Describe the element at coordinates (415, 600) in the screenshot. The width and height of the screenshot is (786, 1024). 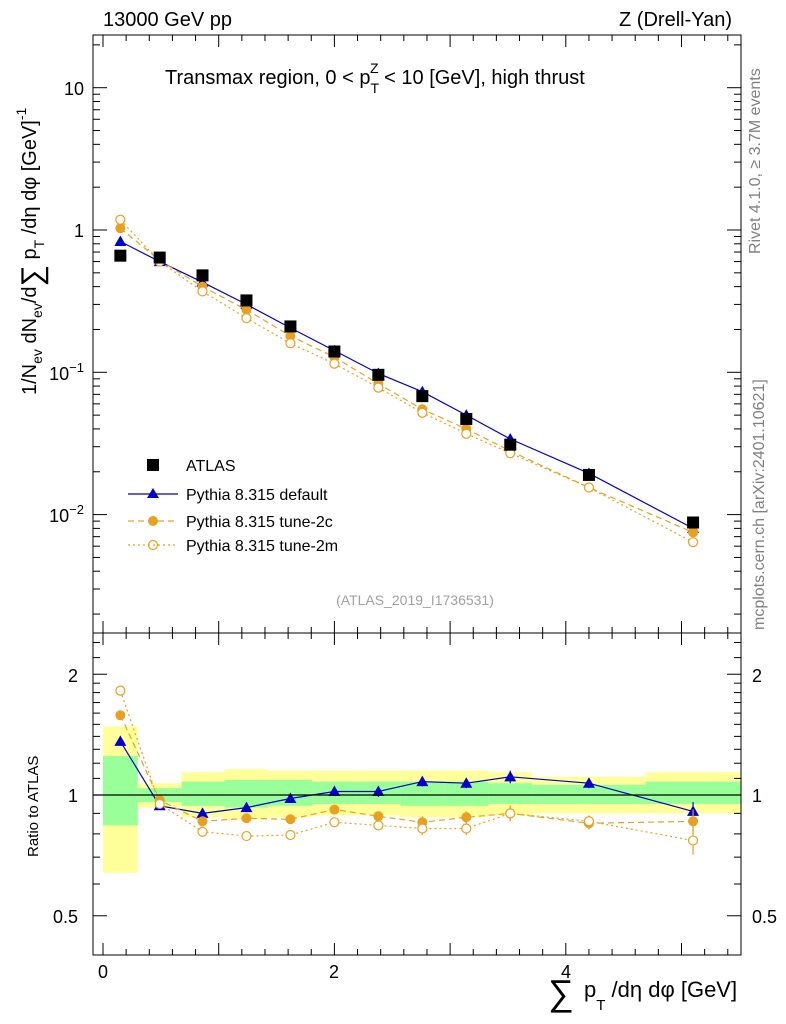
I see `analysis-id-watermark: (ATLAS_2019_I1736531)` at that location.